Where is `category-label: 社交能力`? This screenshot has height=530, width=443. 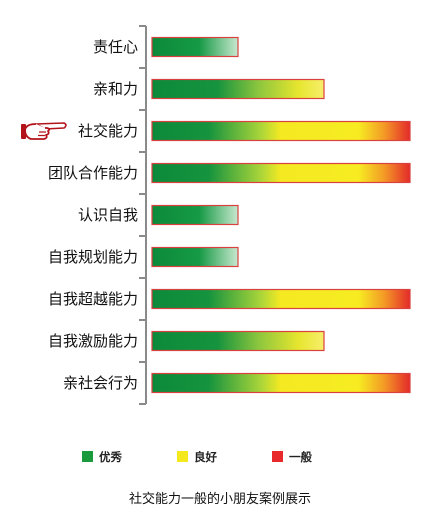
category-label: 社交能力 is located at coordinates (108, 131).